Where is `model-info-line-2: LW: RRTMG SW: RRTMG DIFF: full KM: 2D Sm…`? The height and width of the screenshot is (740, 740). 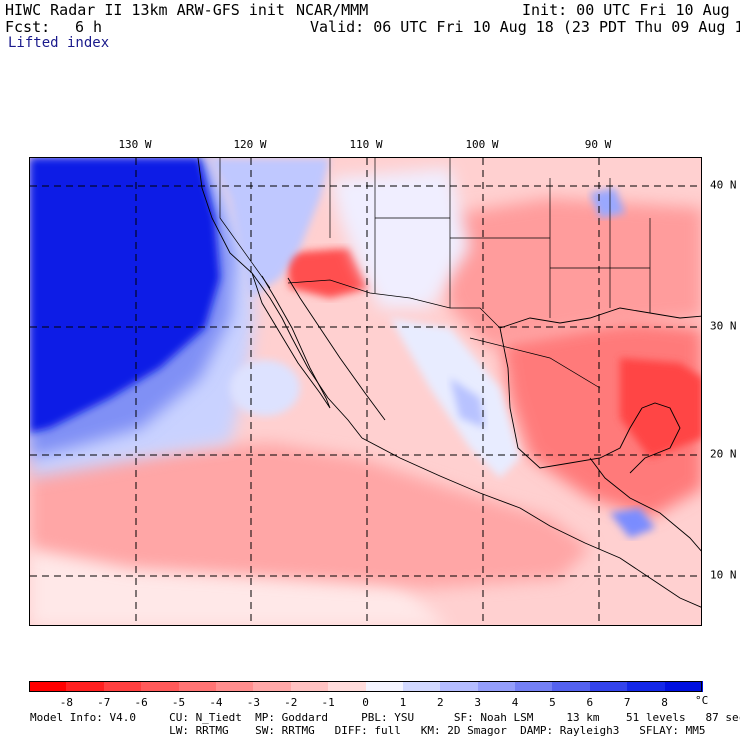 model-info-line-2: LW: RRTMG SW: RRTMG DIFF: full KM: 2D Sm… is located at coordinates (368, 730).